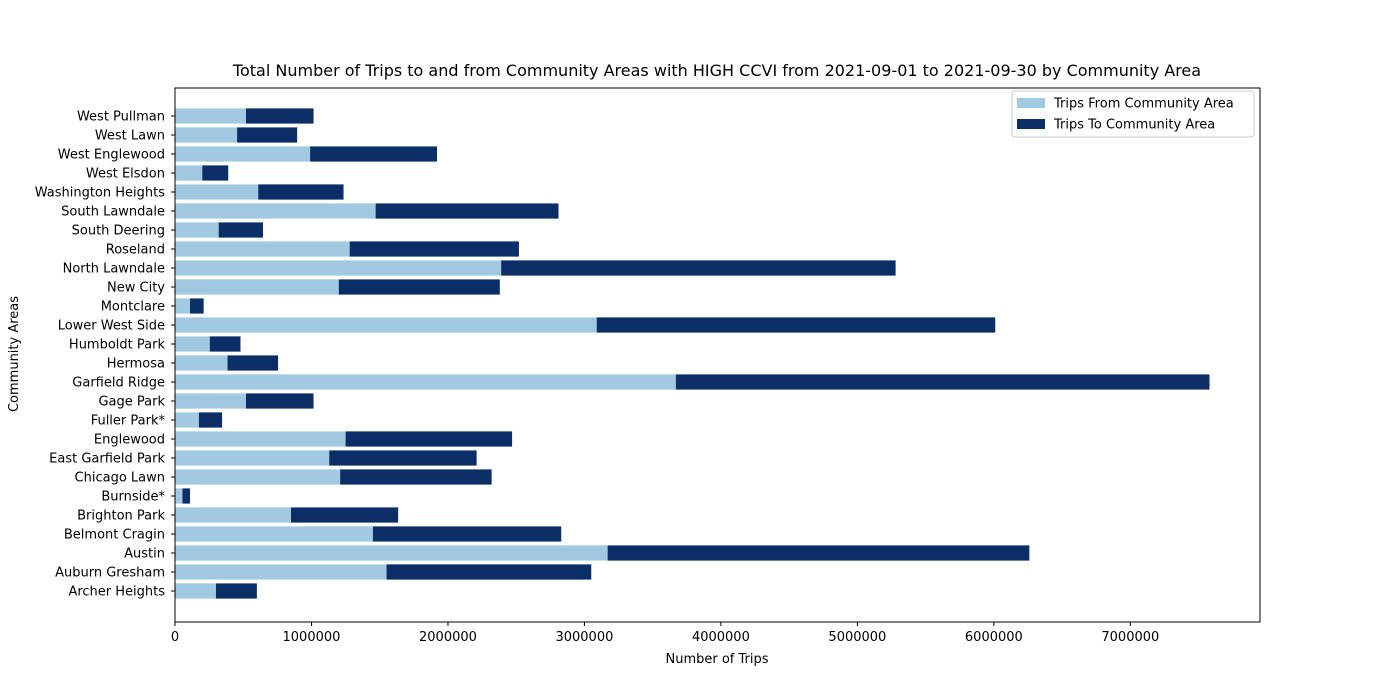 The height and width of the screenshot is (700, 1400). I want to click on bar-to-north-lawndale, so click(698, 268).